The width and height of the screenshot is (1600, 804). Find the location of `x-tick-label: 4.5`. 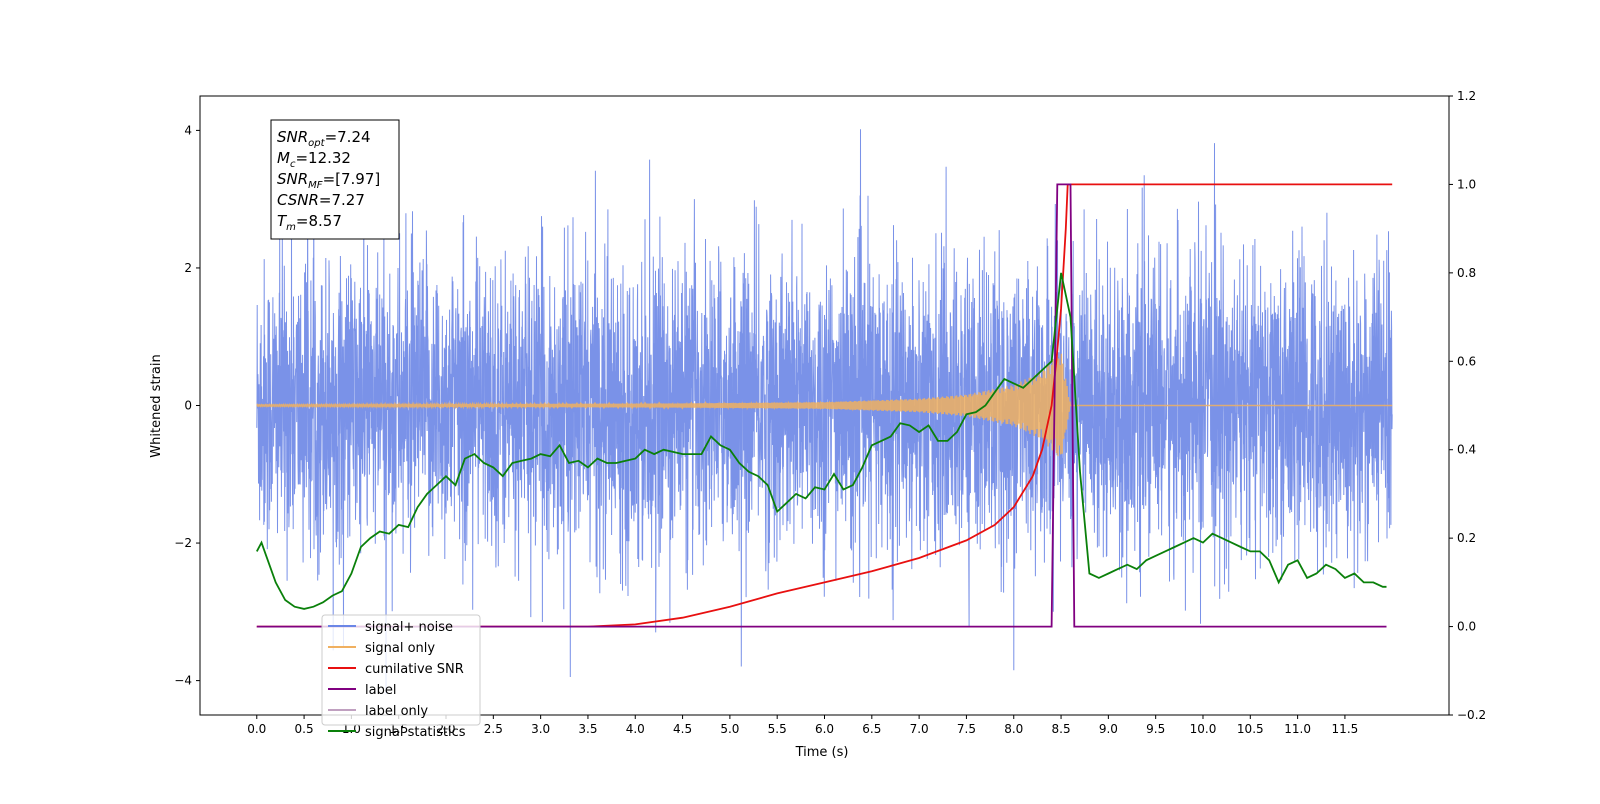

x-tick-label: 4.5 is located at coordinates (682, 729).